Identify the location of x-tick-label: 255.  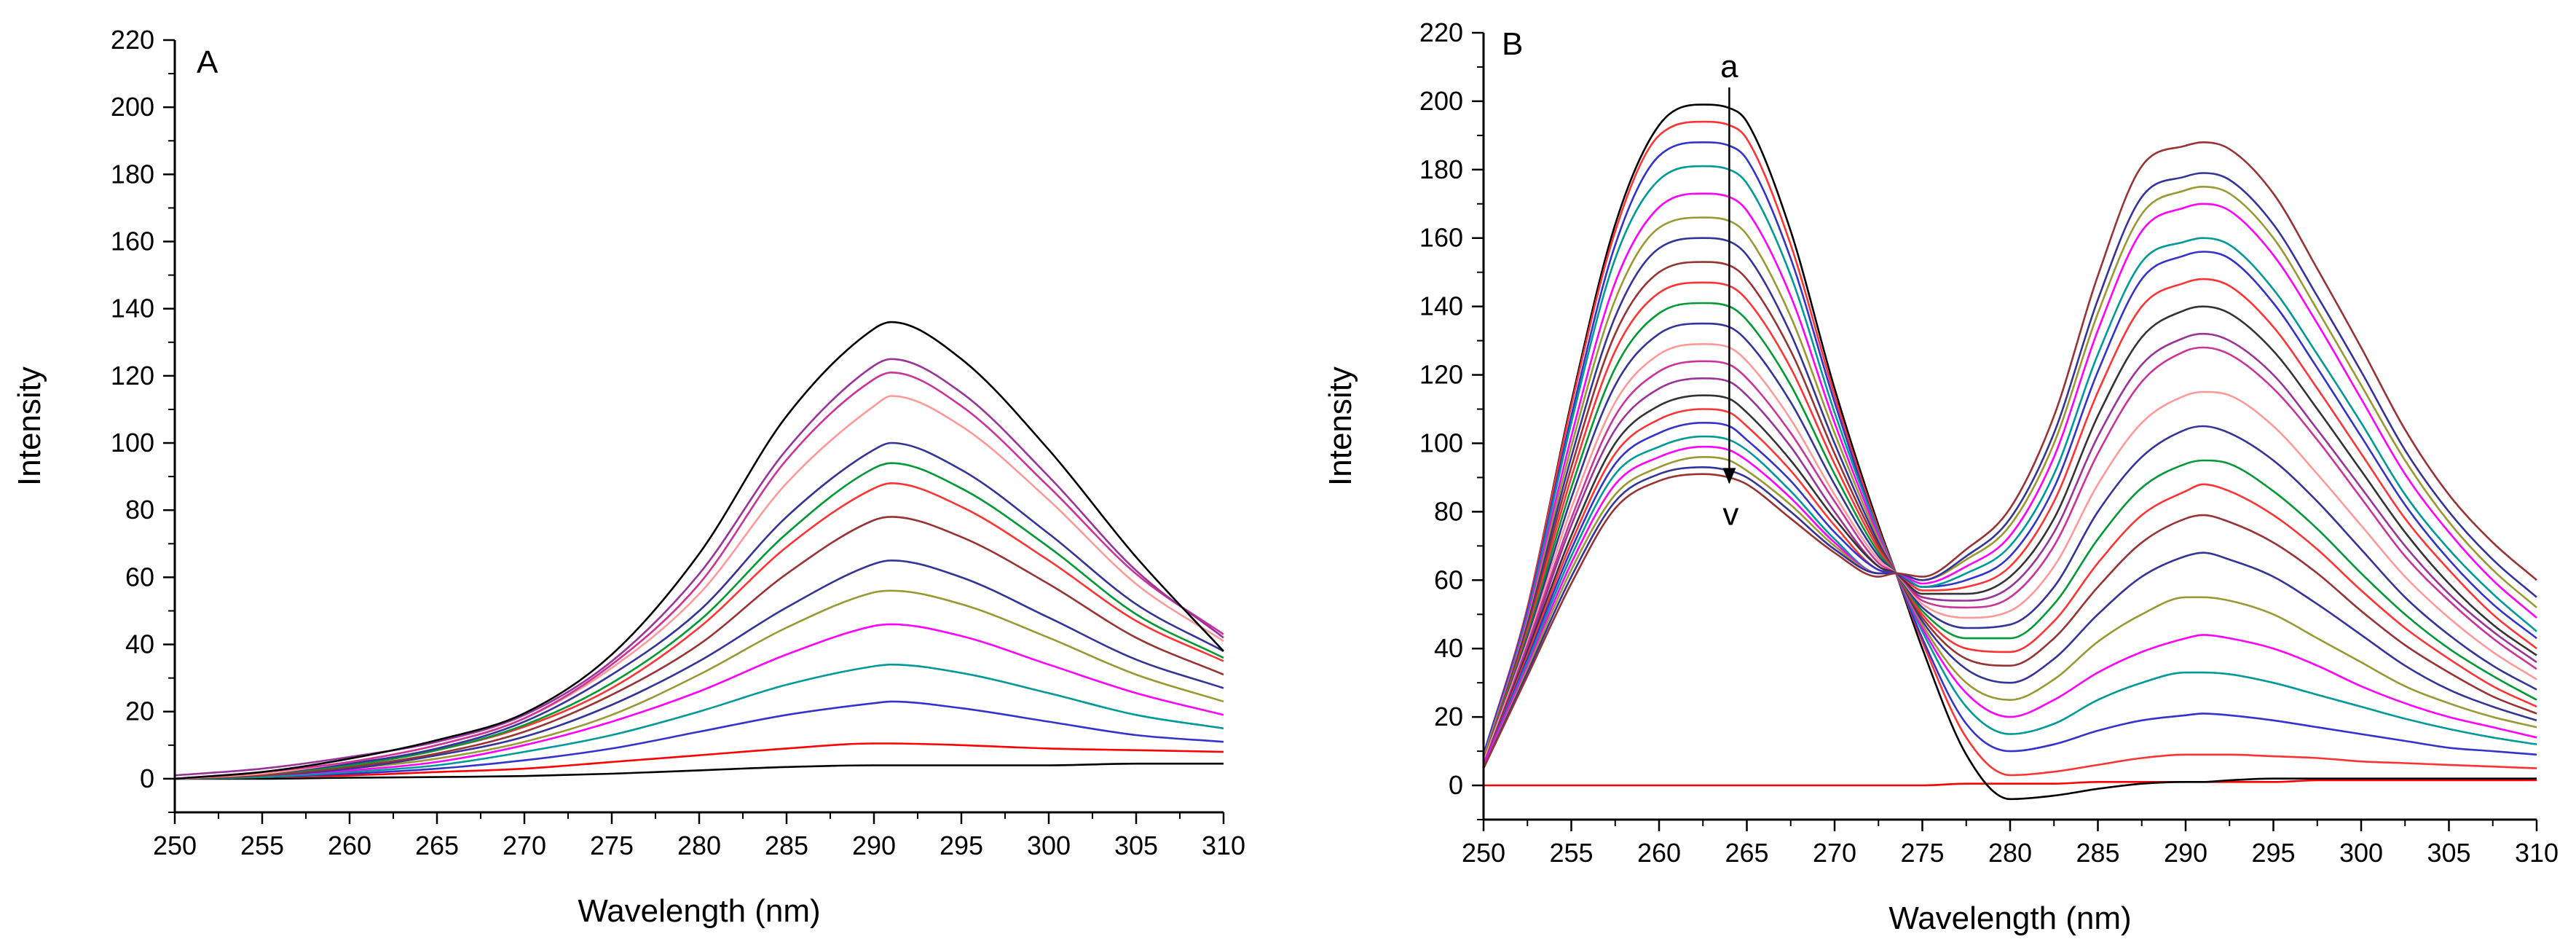
(262, 845).